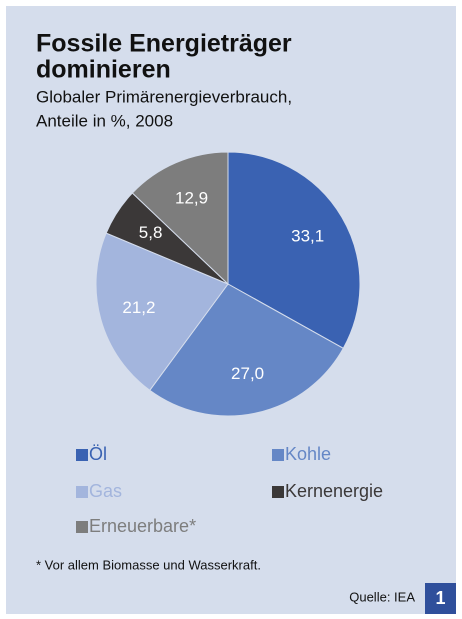 The width and height of the screenshot is (462, 619). What do you see at coordinates (308, 454) in the screenshot?
I see `legend-label: Kohle` at bounding box center [308, 454].